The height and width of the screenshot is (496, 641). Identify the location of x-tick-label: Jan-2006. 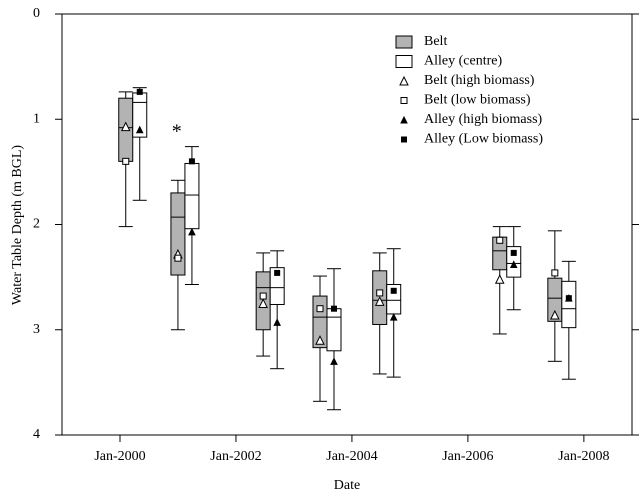
(467, 456).